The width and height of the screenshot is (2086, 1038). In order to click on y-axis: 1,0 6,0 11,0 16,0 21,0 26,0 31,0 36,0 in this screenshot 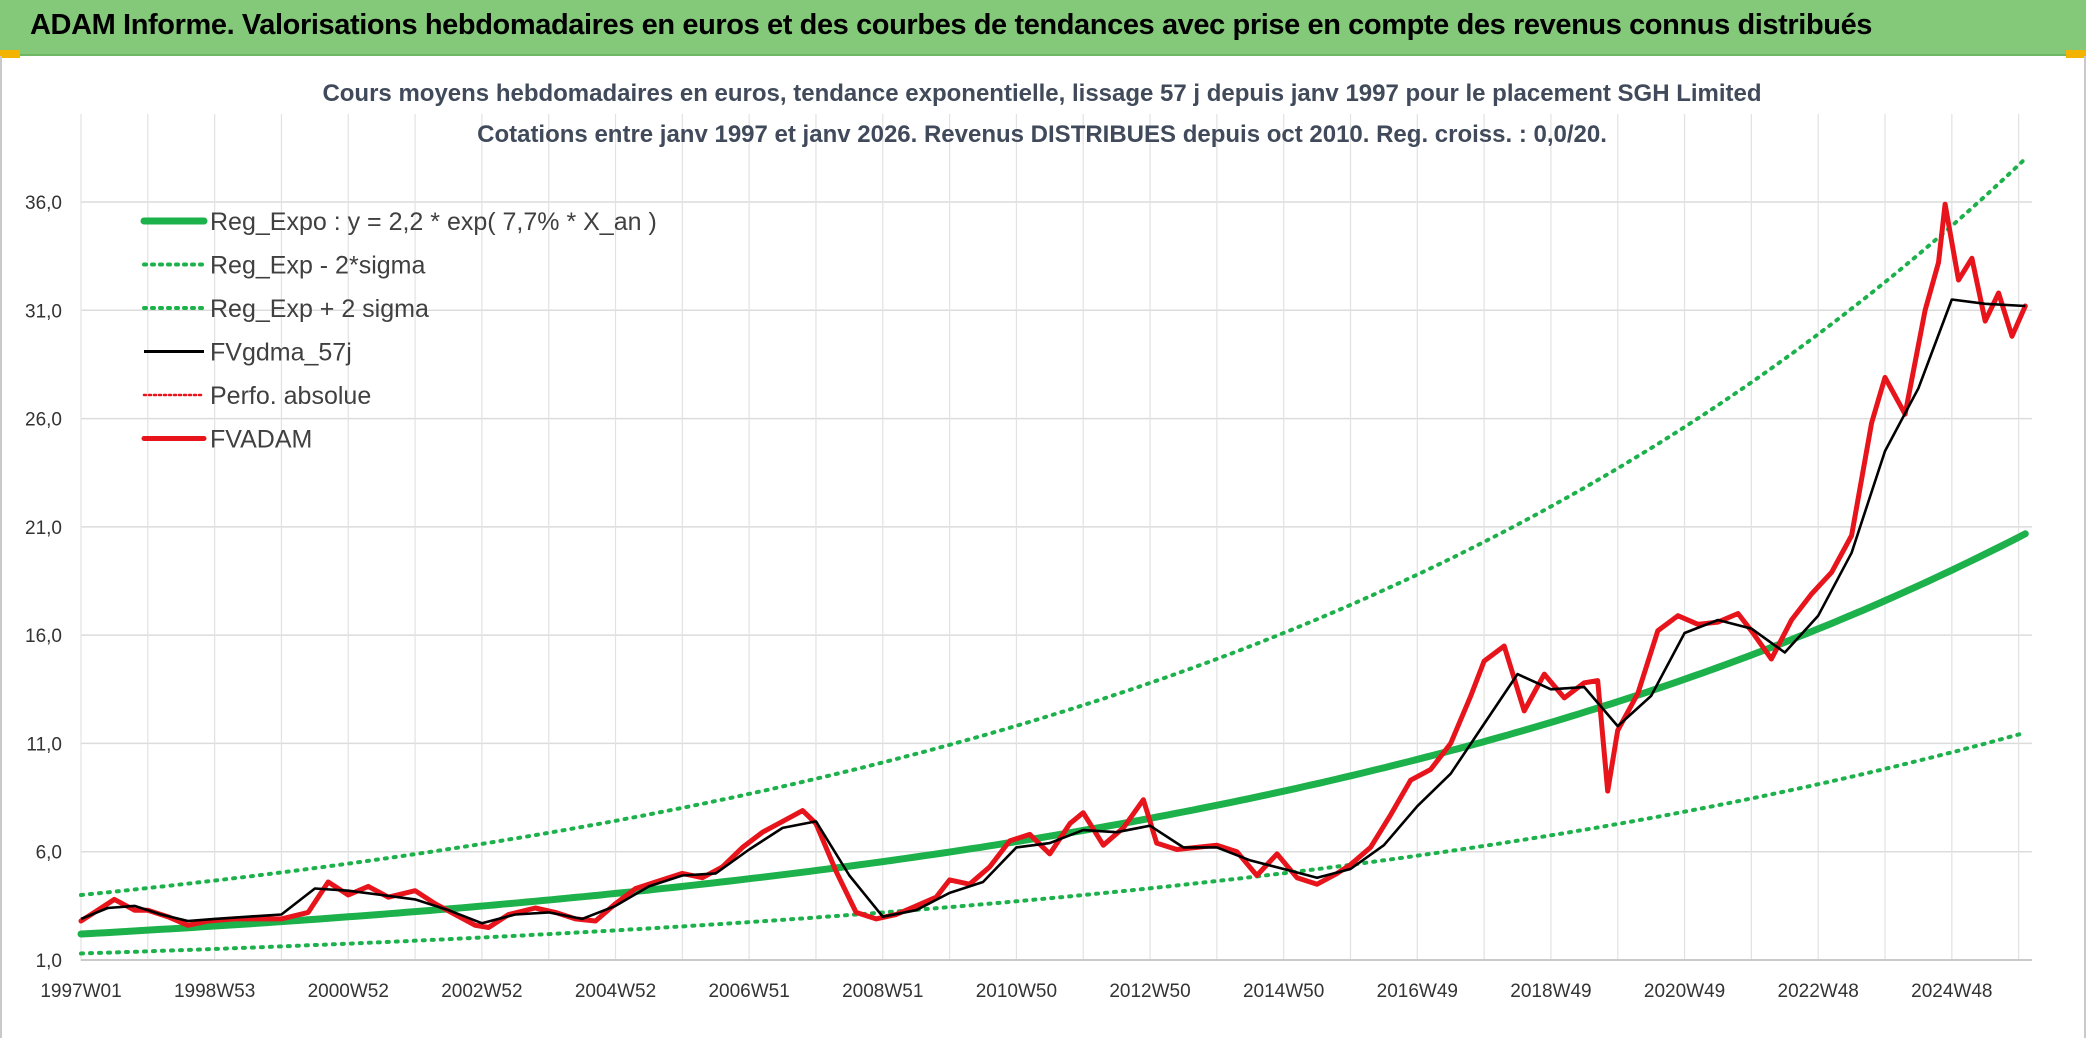, I will do `click(43, 582)`.